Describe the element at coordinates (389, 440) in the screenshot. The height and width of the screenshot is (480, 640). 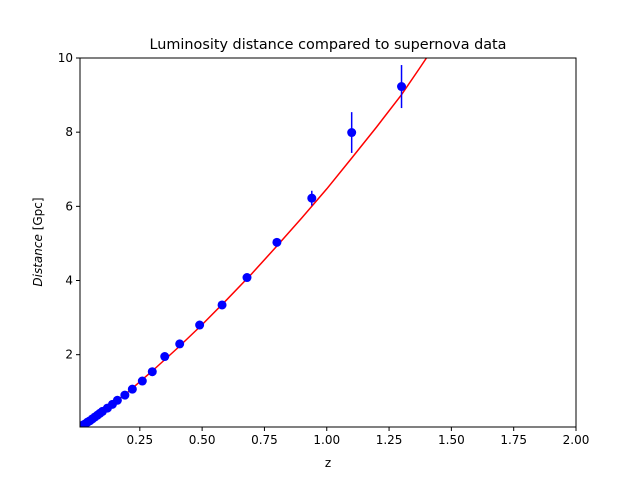
I see `x-tick-label: 1.25` at that location.